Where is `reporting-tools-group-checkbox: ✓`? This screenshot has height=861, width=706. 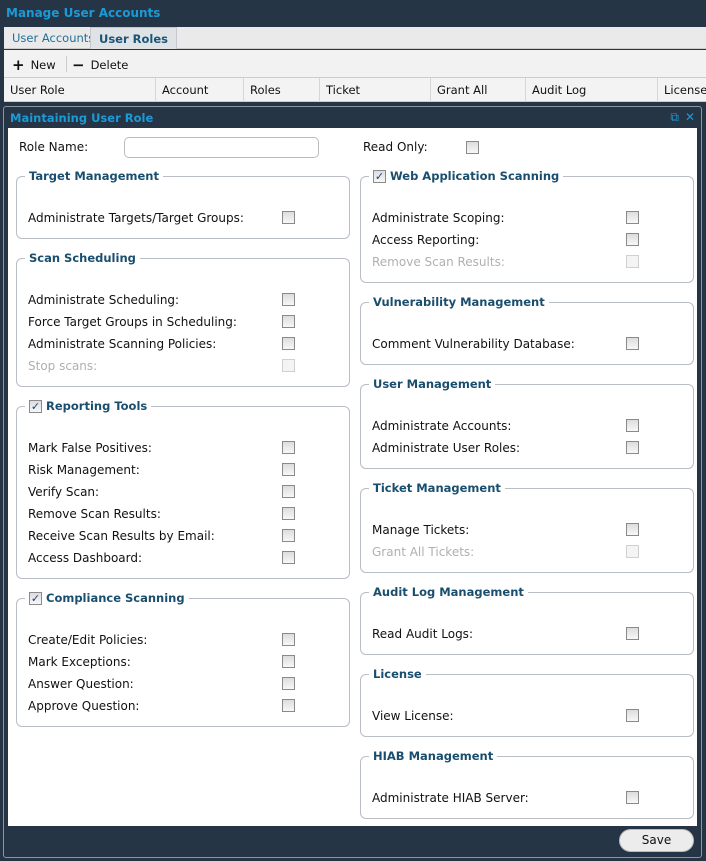 reporting-tools-group-checkbox: ✓ is located at coordinates (35, 406).